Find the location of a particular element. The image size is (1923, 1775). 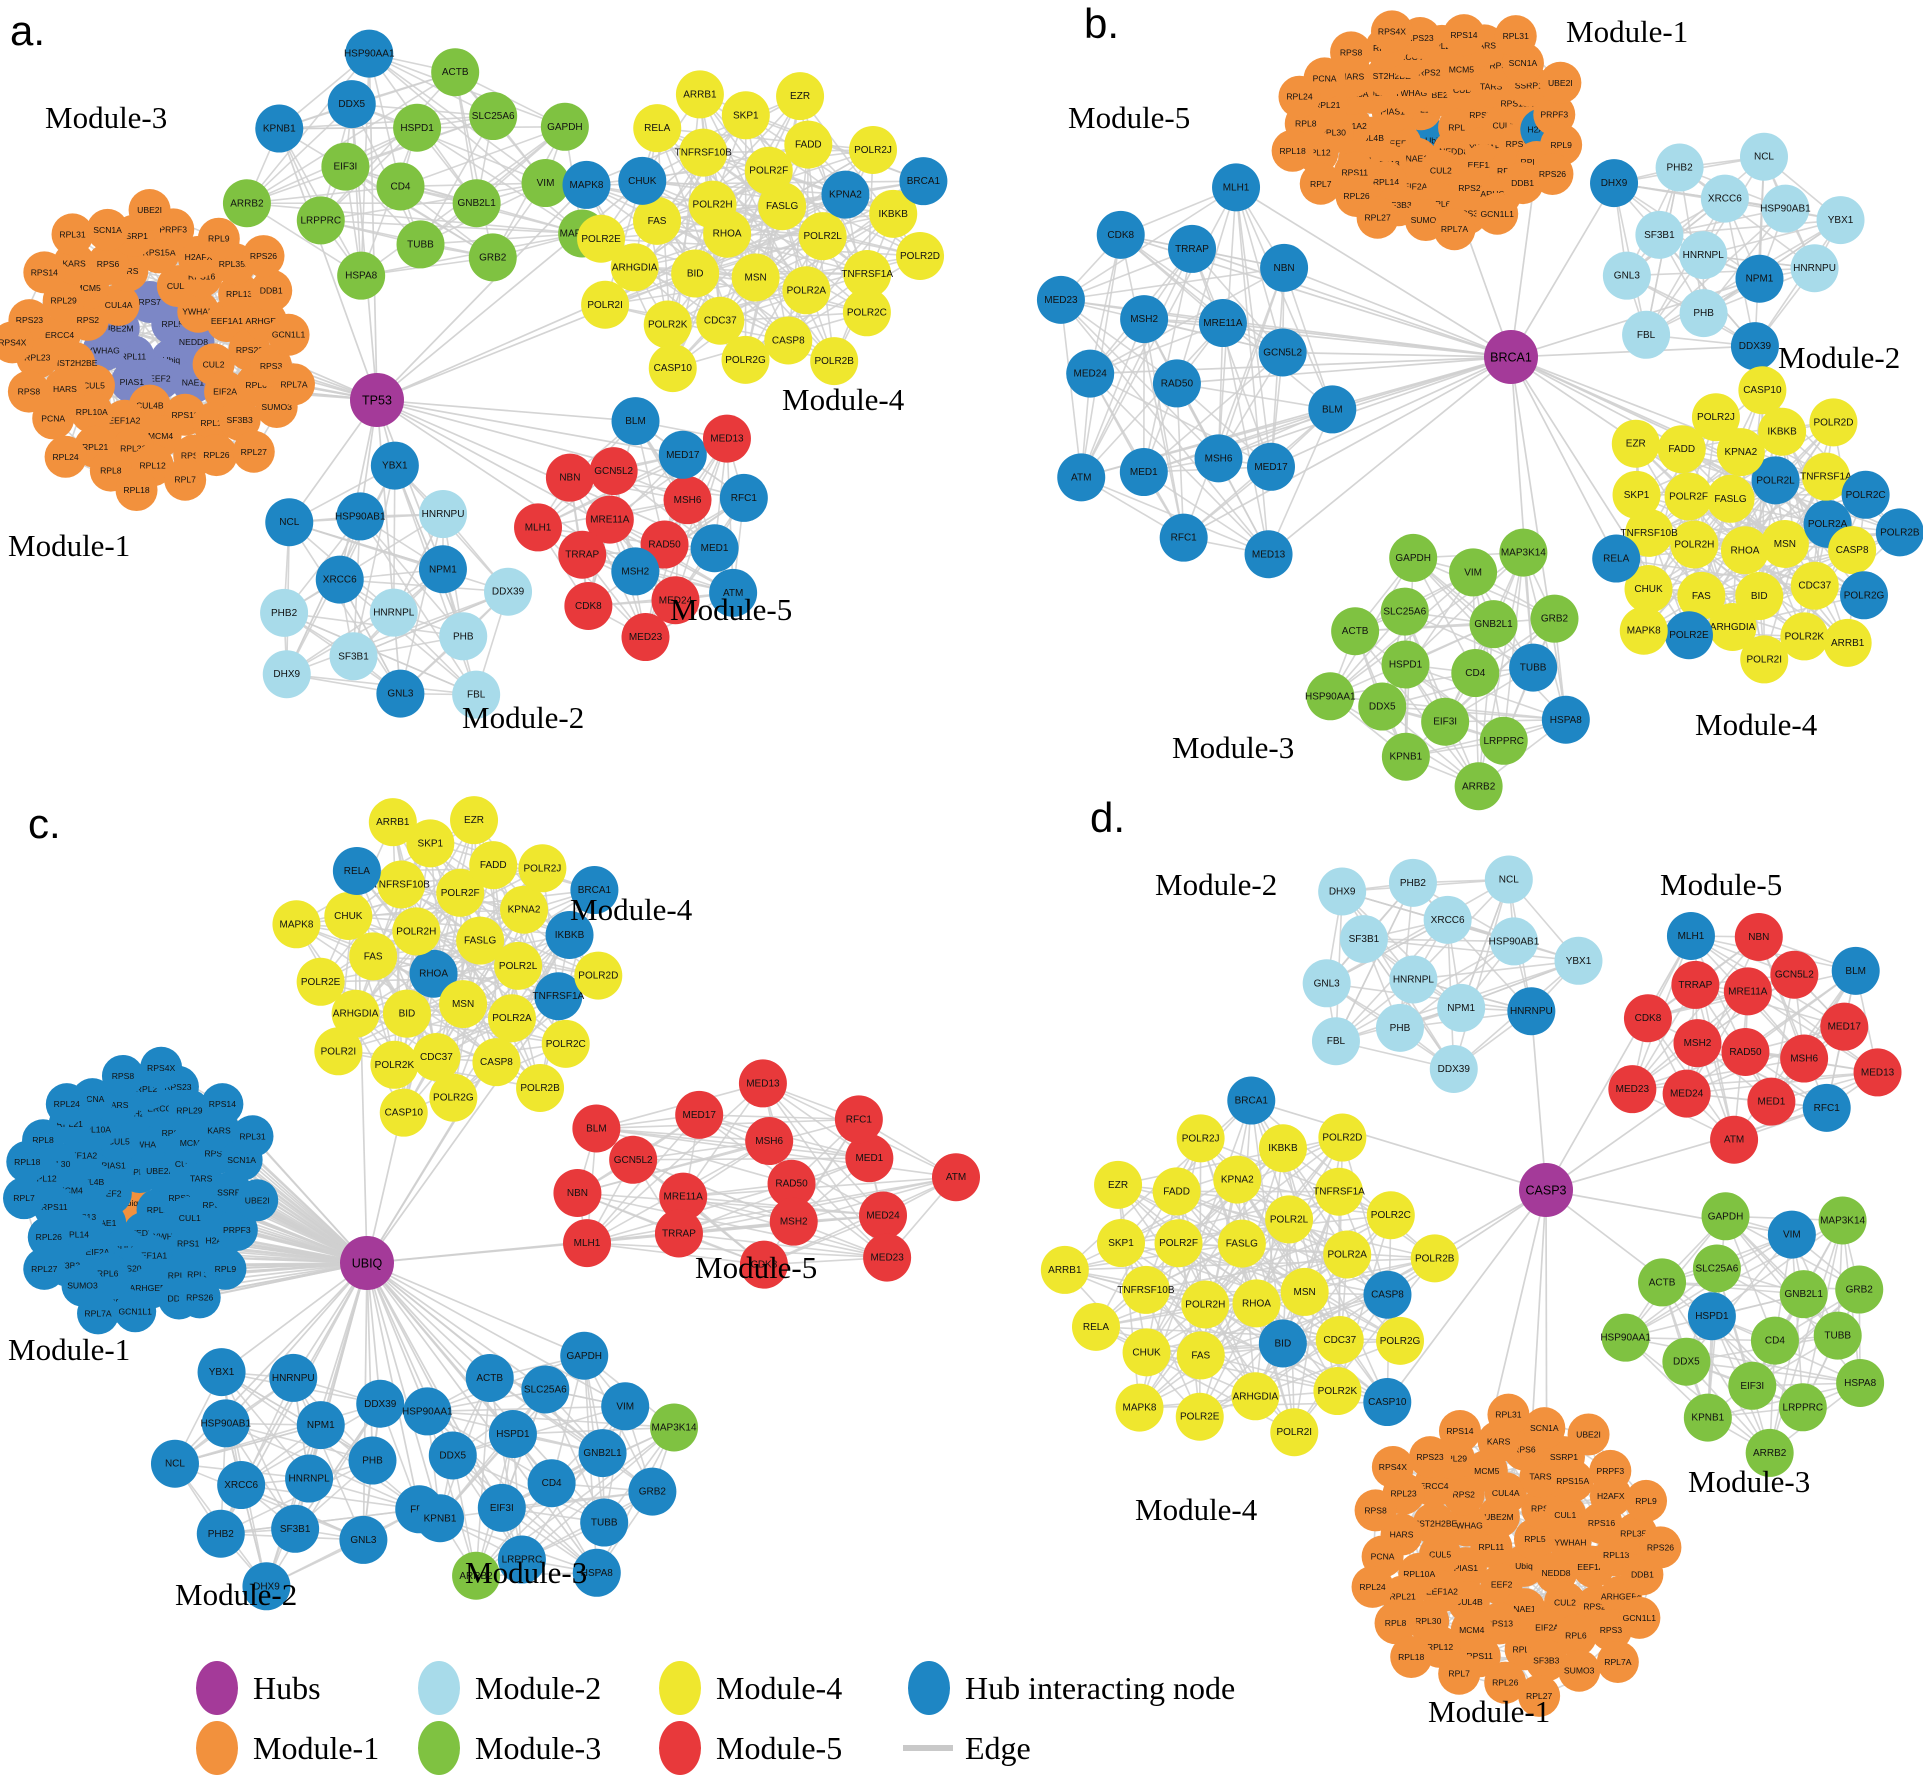

node-CASP8 is located at coordinates (496, 1062).